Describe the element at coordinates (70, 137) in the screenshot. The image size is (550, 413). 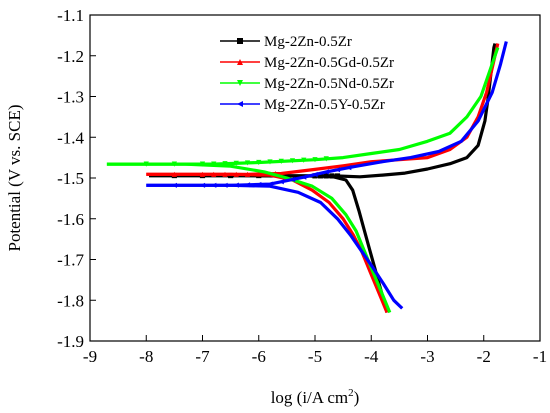
I see `y-tick-label: -1.4` at that location.